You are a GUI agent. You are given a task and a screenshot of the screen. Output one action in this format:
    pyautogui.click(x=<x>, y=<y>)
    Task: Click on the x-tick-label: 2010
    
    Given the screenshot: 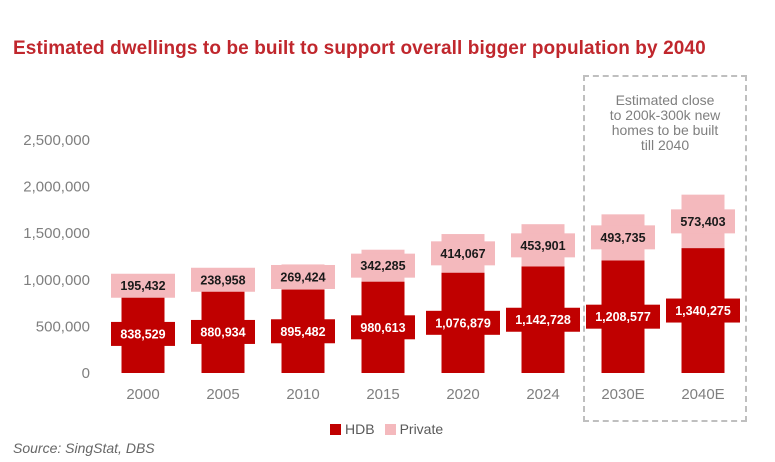 What is the action you would take?
    pyautogui.click(x=302, y=394)
    